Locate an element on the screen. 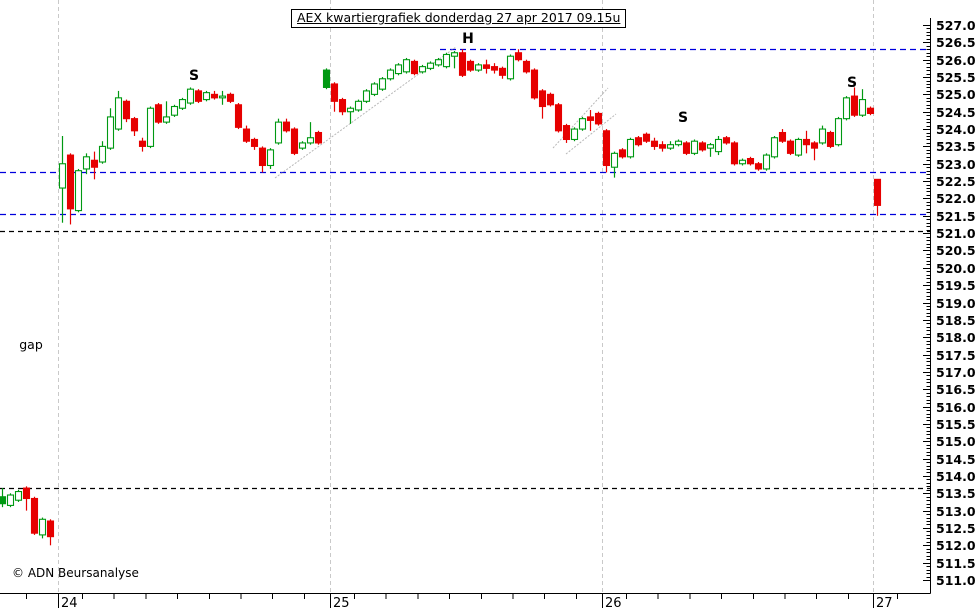 This screenshot has width=980, height=610. y-tick-label: 512.0 is located at coordinates (956, 545).